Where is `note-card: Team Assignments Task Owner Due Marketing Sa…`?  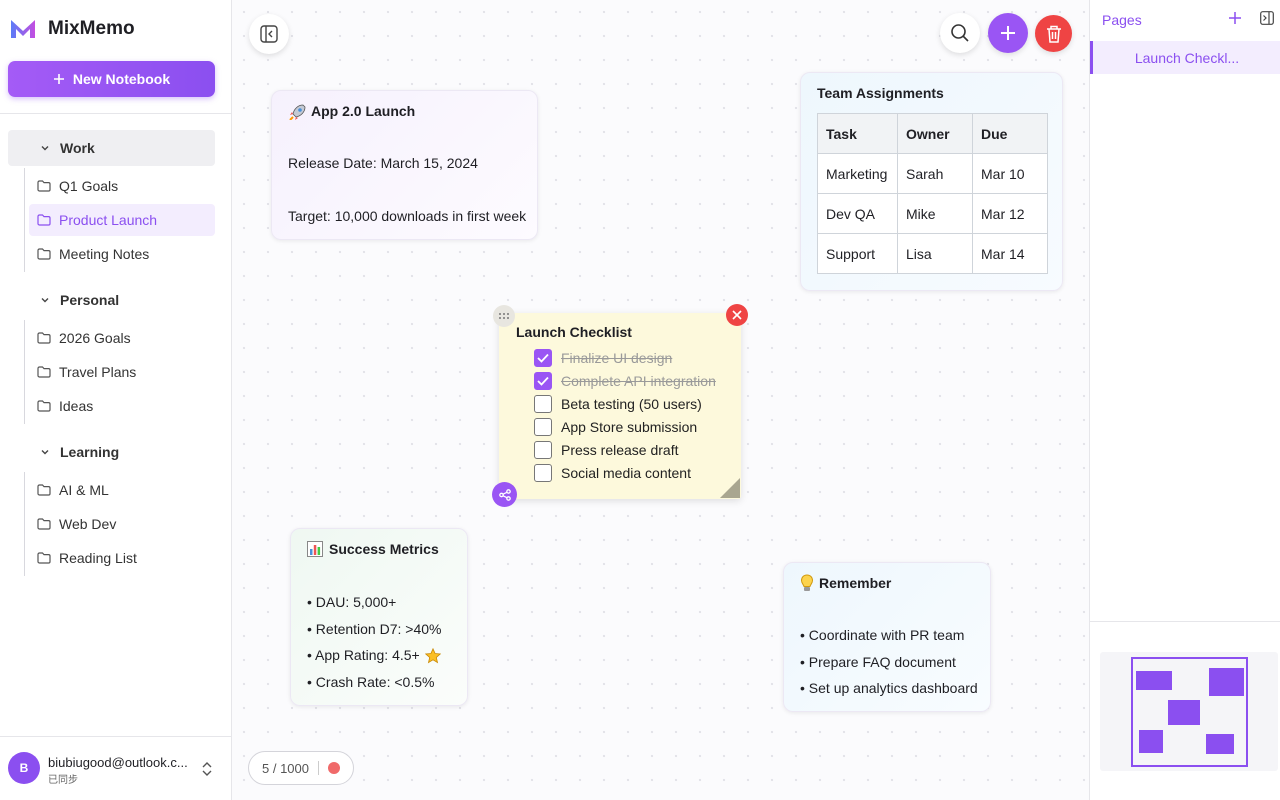
note-card: Team Assignments Task Owner Due Marketing Sa… is located at coordinates (931, 181).